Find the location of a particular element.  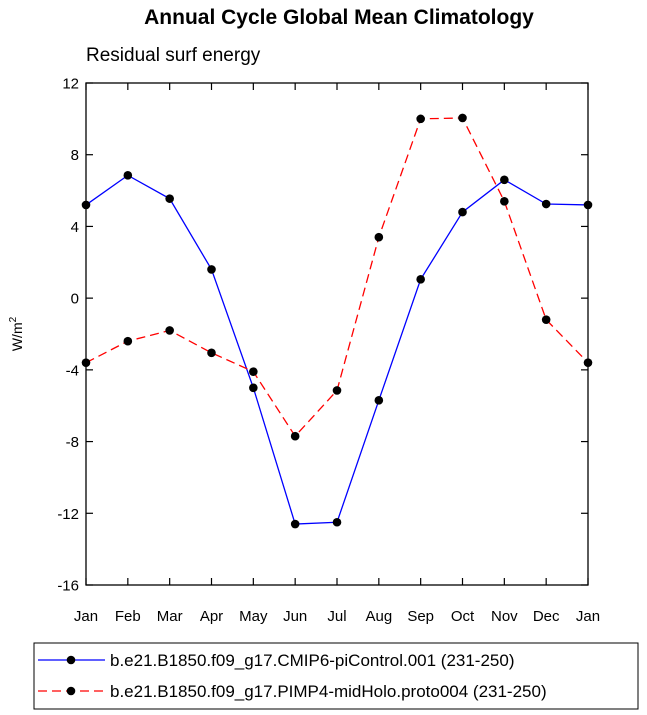

x-tick-label: Apr is located at coordinates (211, 616).